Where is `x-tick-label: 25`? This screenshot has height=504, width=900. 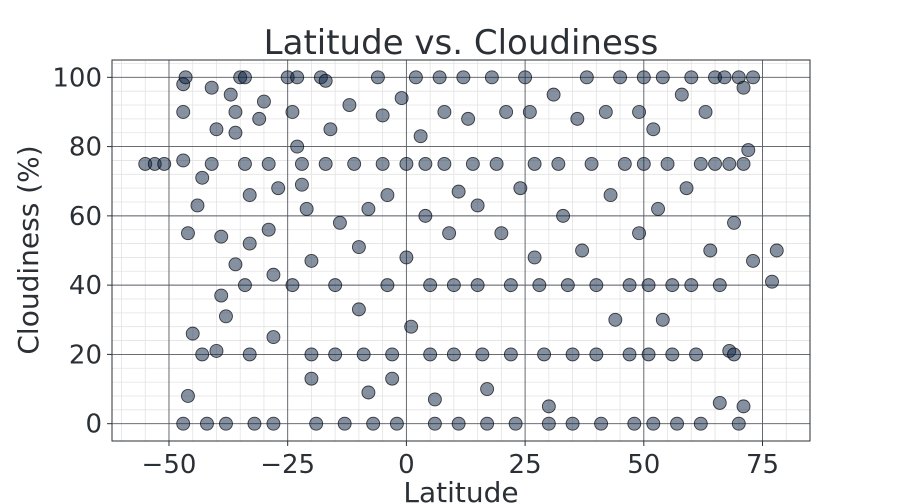
x-tick-label: 25 is located at coordinates (525, 465).